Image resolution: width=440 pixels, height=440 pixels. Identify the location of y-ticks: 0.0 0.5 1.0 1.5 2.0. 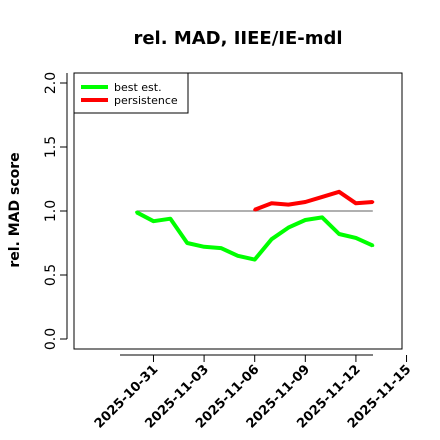
(55, 211).